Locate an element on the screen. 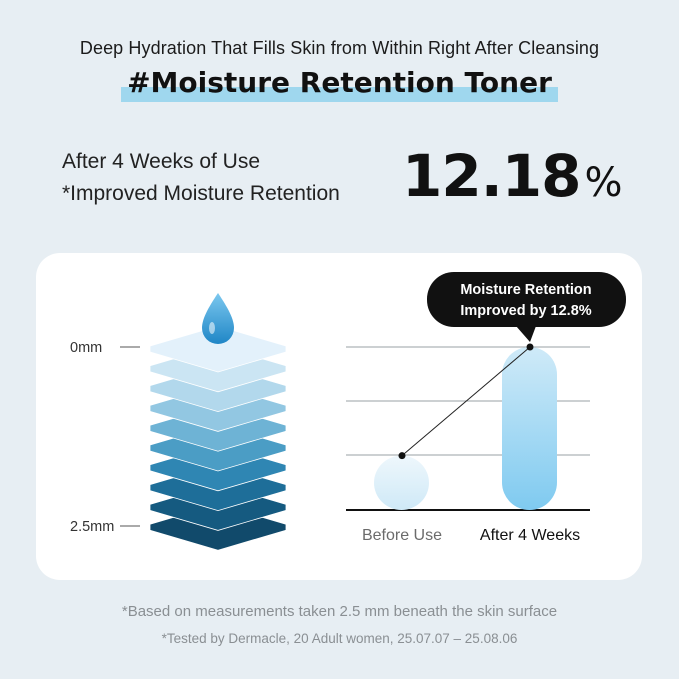  water-drop-icon is located at coordinates (218, 318).